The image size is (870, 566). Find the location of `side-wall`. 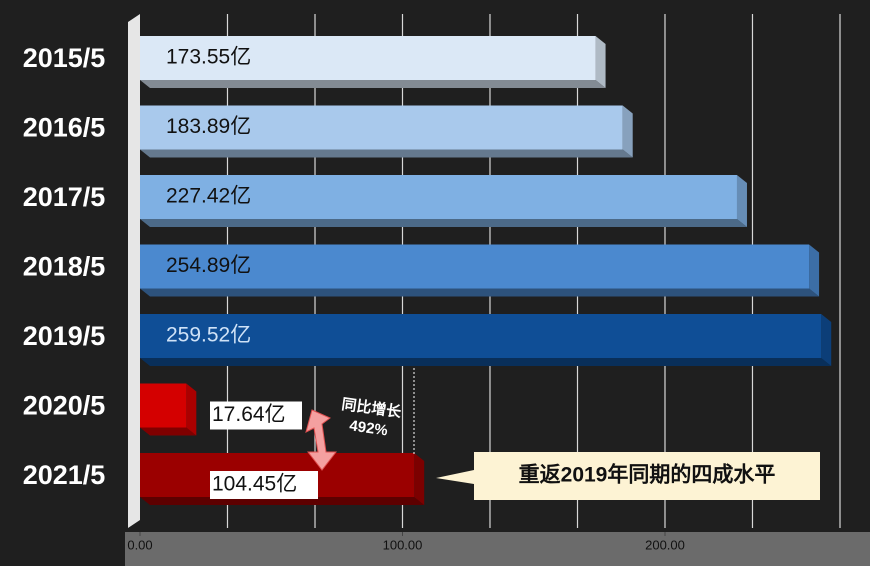

side-wall is located at coordinates (134, 271).